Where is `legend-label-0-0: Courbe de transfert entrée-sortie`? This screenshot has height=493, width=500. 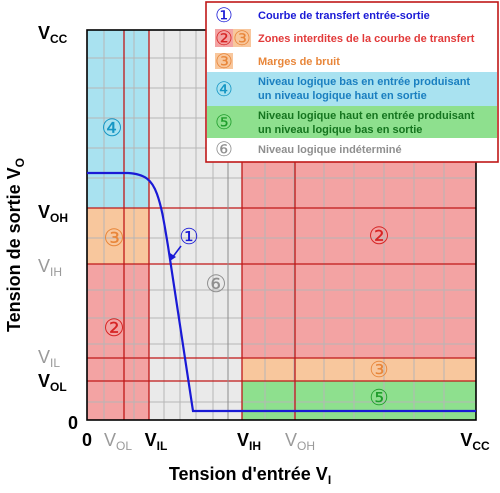 legend-label-0-0: Courbe de transfert entrée-sortie is located at coordinates (344, 16).